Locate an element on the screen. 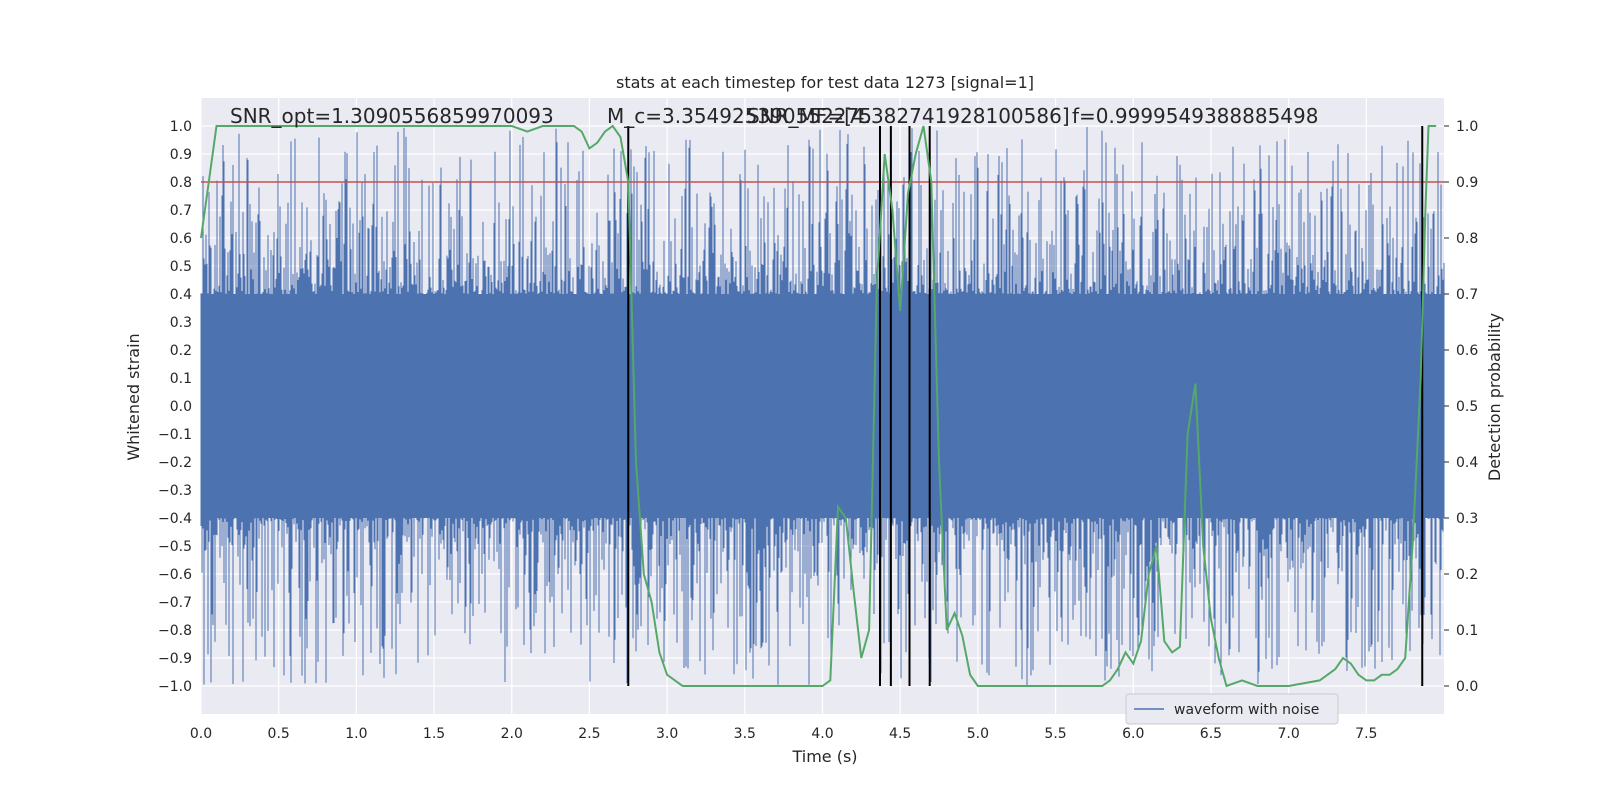 Image resolution: width=1600 pixels, height=800 pixels. x-tick-label: 7.0 is located at coordinates (1288, 734).